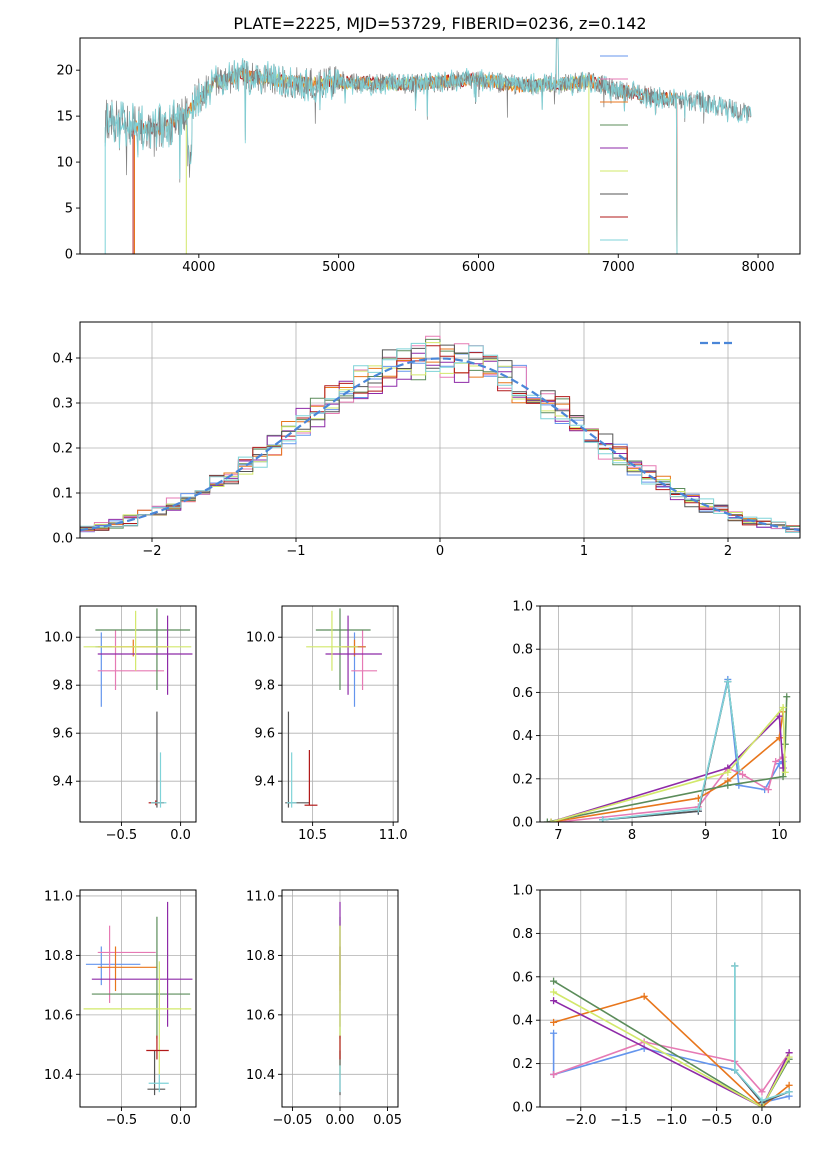 The width and height of the screenshot is (819, 1170). What do you see at coordinates (728, 551) in the screenshot?
I see `x-tick-label: 2` at bounding box center [728, 551].